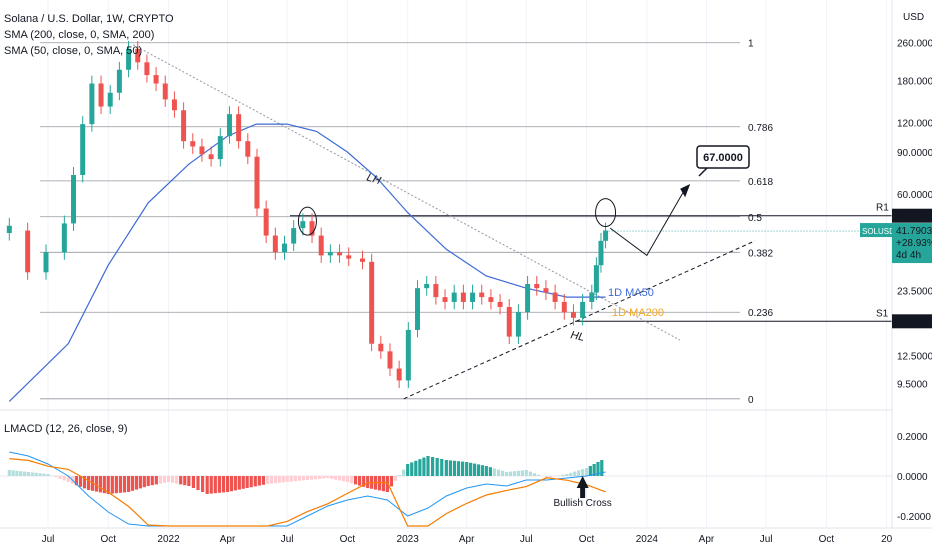 Image resolution: width=932 pixels, height=550 pixels. What do you see at coordinates (685, 190) in the screenshot?
I see `projection-arrowhead` at bounding box center [685, 190].